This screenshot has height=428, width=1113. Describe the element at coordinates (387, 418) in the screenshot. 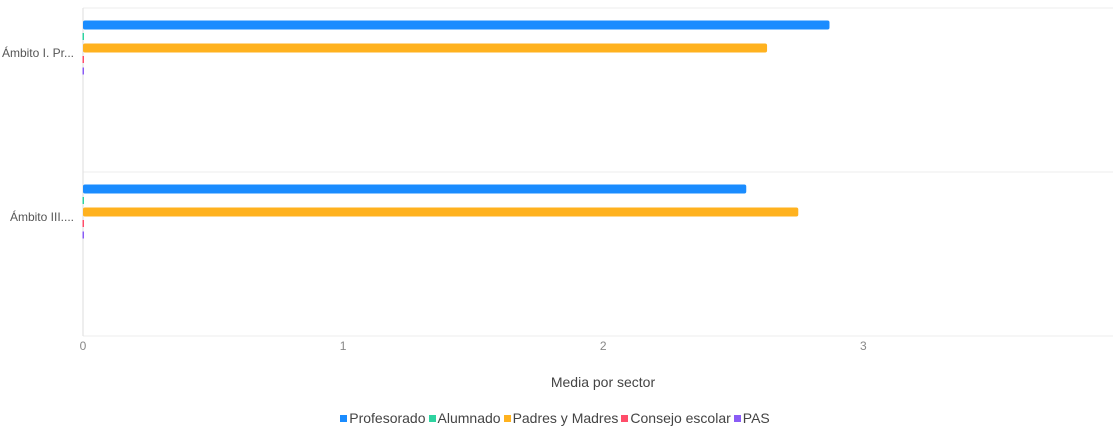

I see `legend-label: Profesorado` at that location.